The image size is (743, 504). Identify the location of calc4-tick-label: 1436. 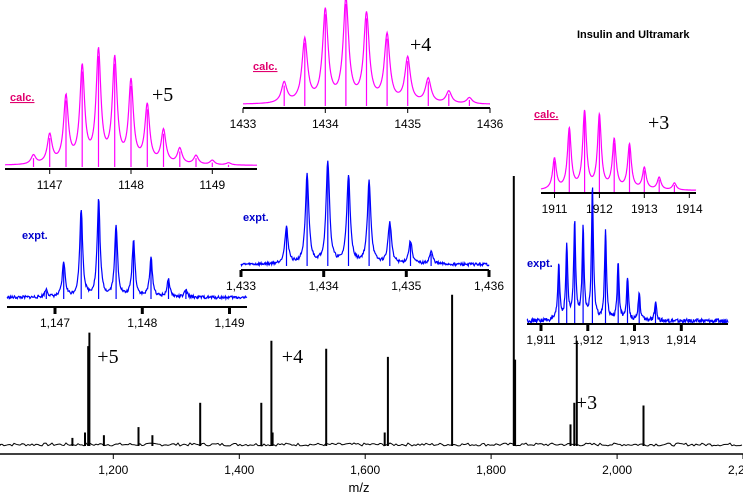
(490, 124).